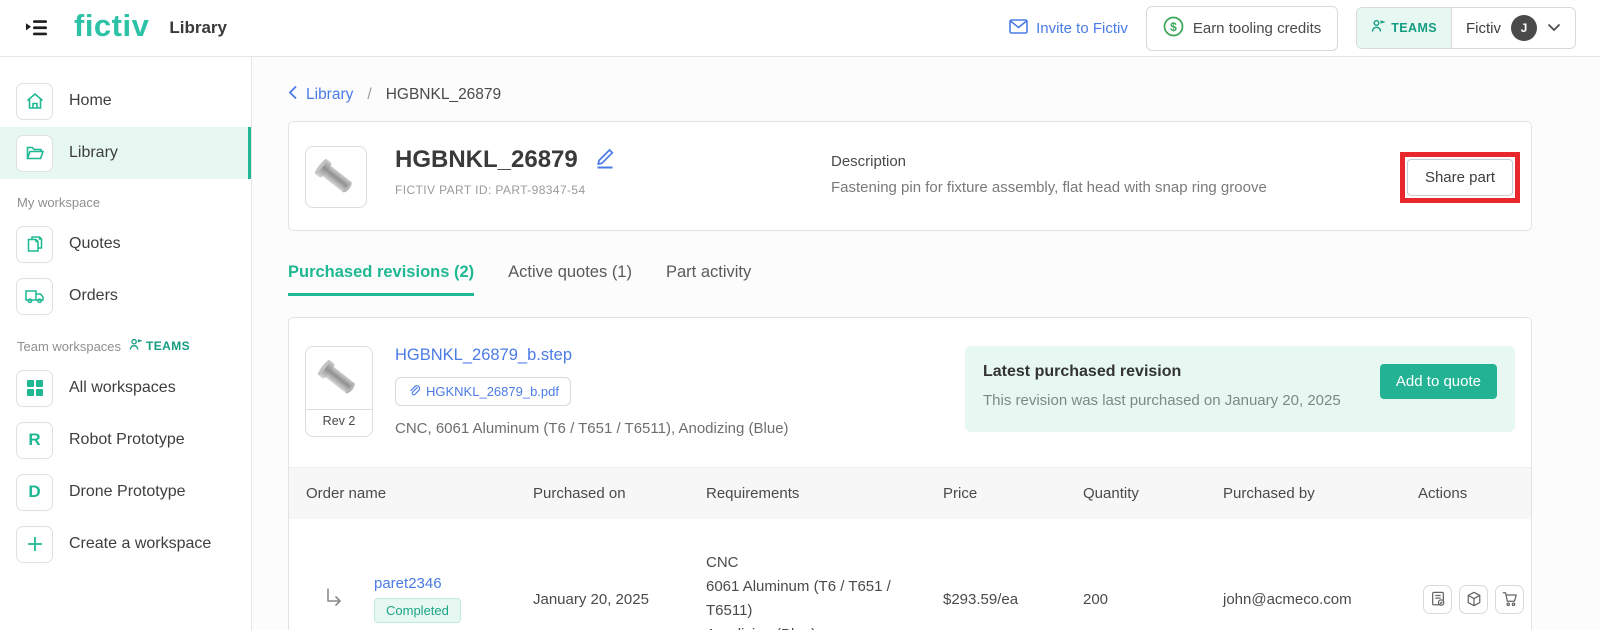 This screenshot has width=1600, height=630. I want to click on part-name: HGBNKL_26879, so click(486, 159).